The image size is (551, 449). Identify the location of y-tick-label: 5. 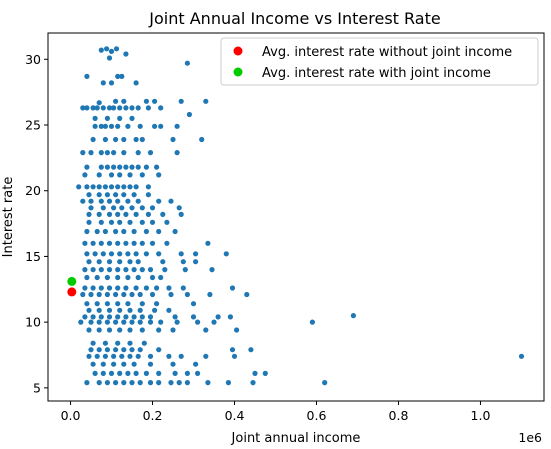
(37, 387).